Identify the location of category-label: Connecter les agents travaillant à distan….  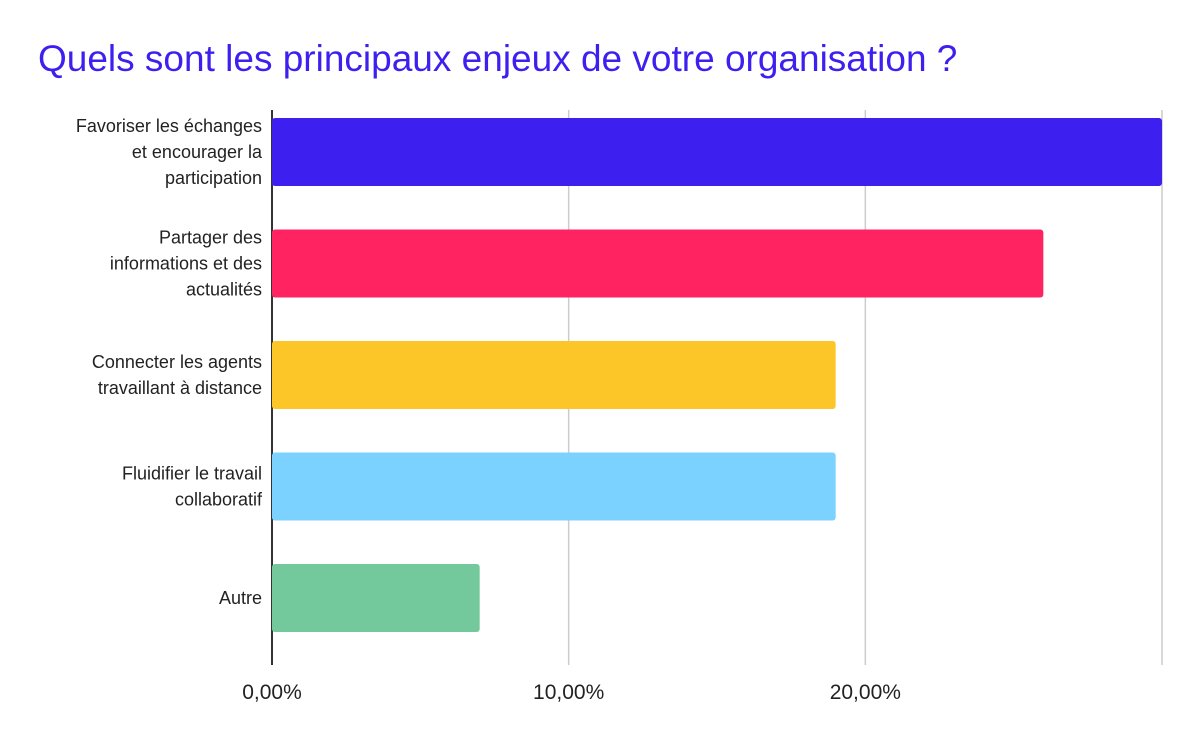
(177, 375).